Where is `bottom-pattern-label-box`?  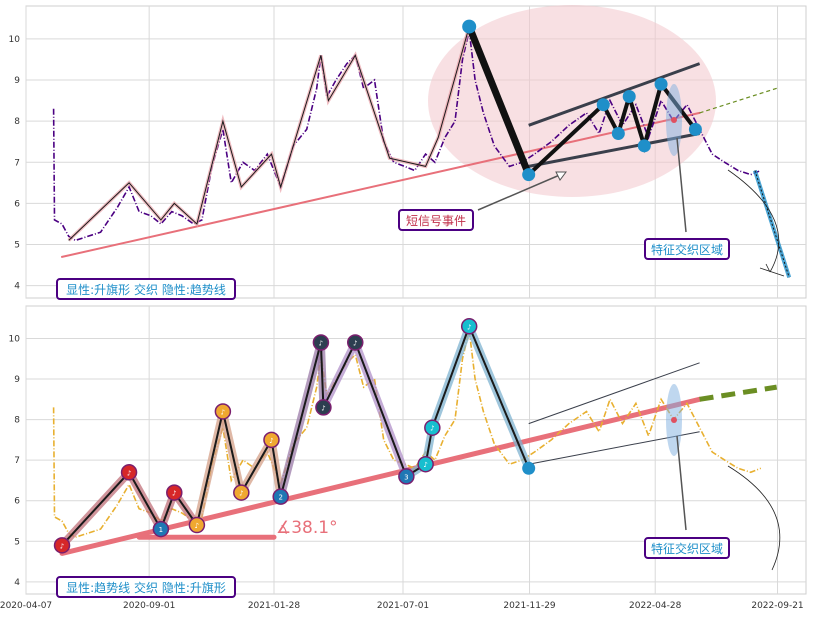
bottom-pattern-label-box is located at coordinates (146, 587).